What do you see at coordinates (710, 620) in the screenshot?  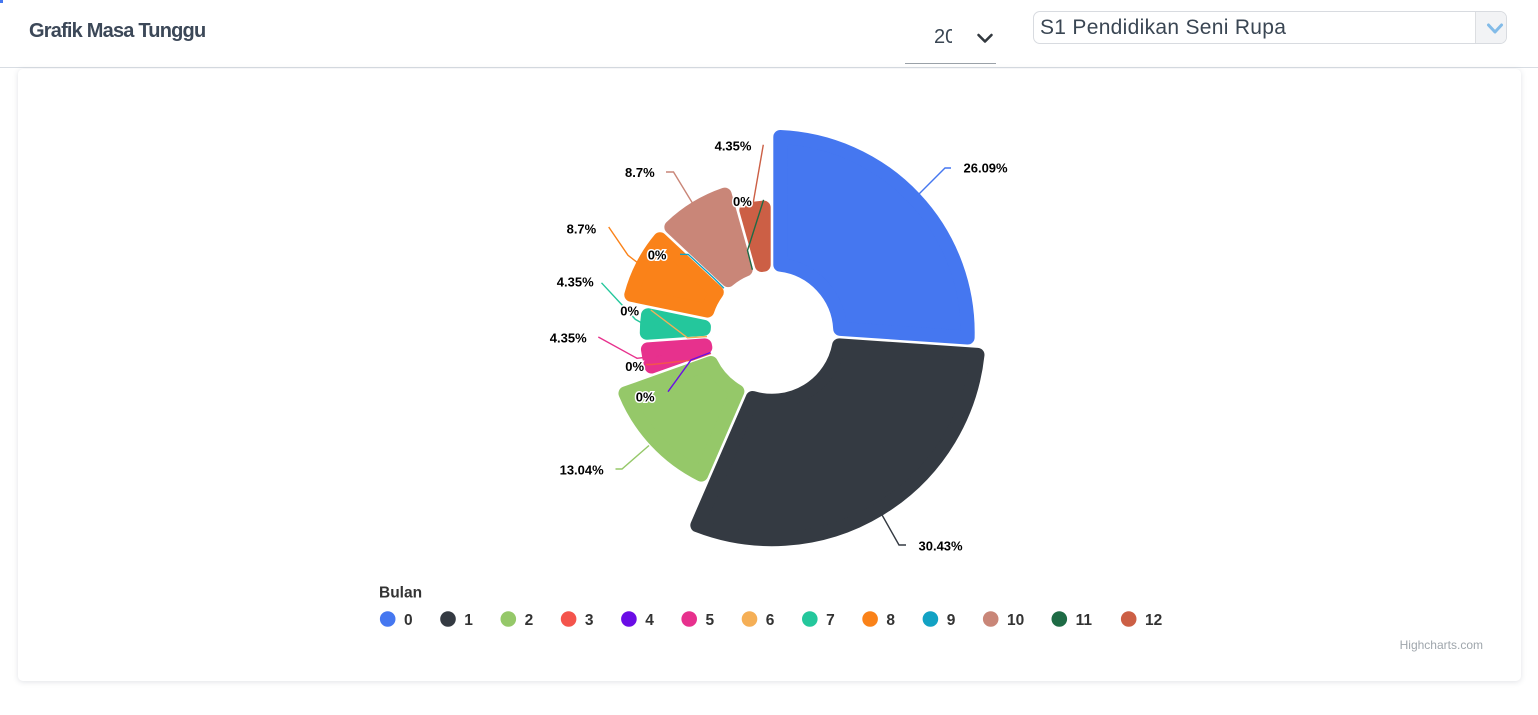 I see `svg-text: 5` at bounding box center [710, 620].